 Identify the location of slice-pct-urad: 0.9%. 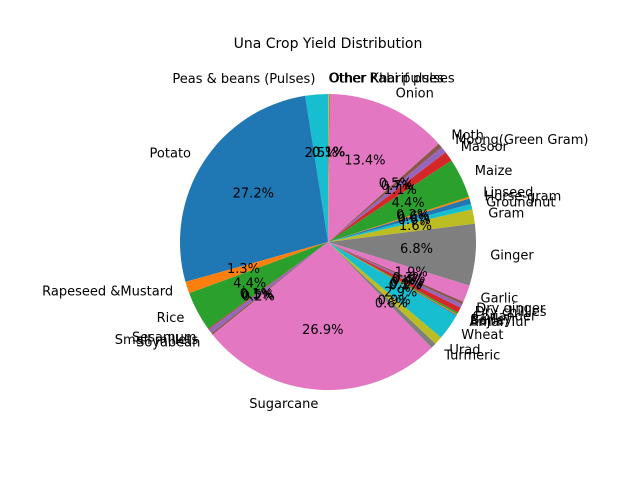
(394, 301).